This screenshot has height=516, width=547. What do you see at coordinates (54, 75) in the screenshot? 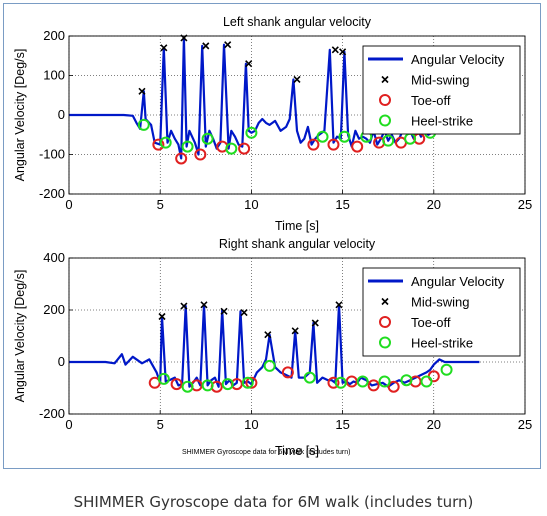
I see `y-tick-label: 100` at bounding box center [54, 75].